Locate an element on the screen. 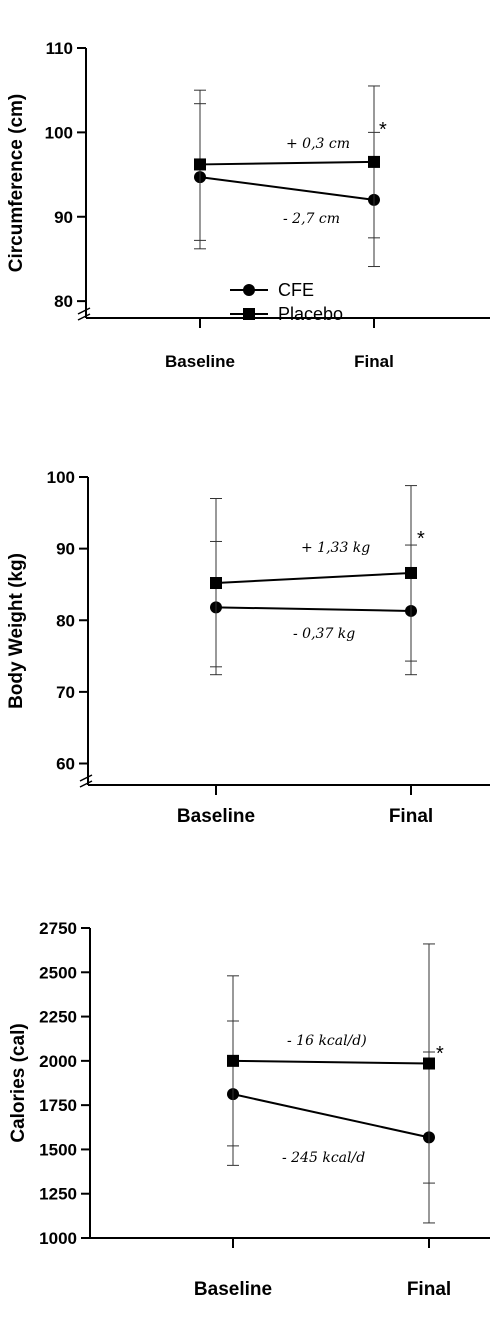 The width and height of the screenshot is (490, 1320). change-annotation: + 0,3 cm is located at coordinates (318, 144).